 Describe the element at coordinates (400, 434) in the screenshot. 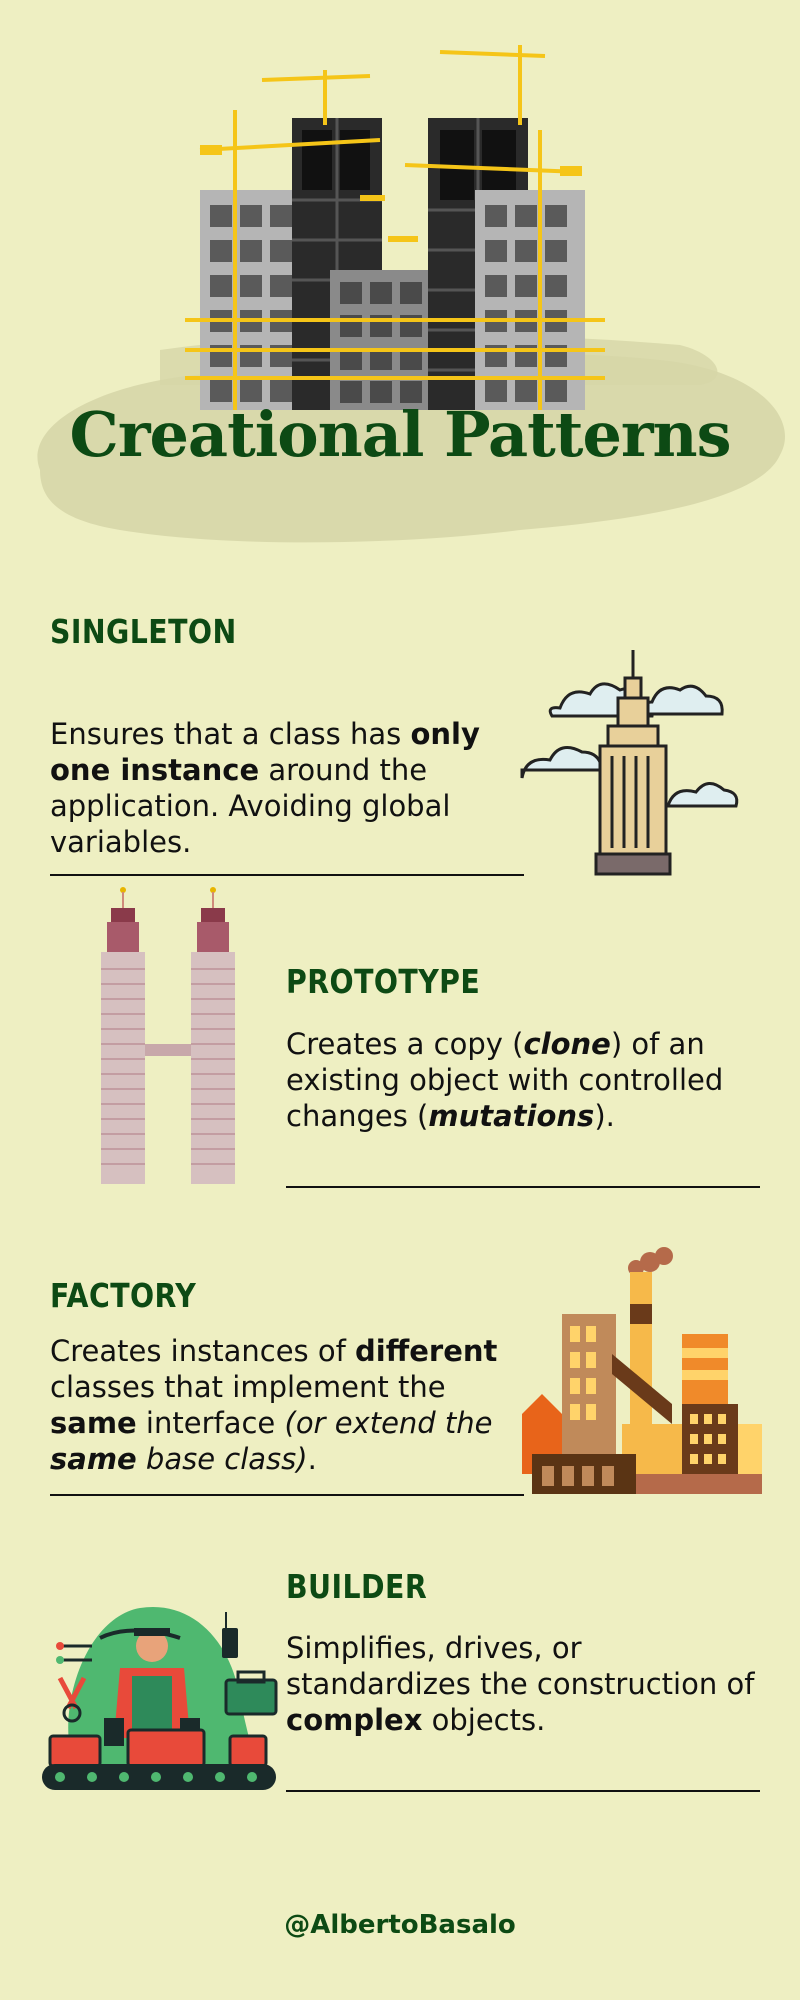

I see `page-title: Creational Patterns` at that location.